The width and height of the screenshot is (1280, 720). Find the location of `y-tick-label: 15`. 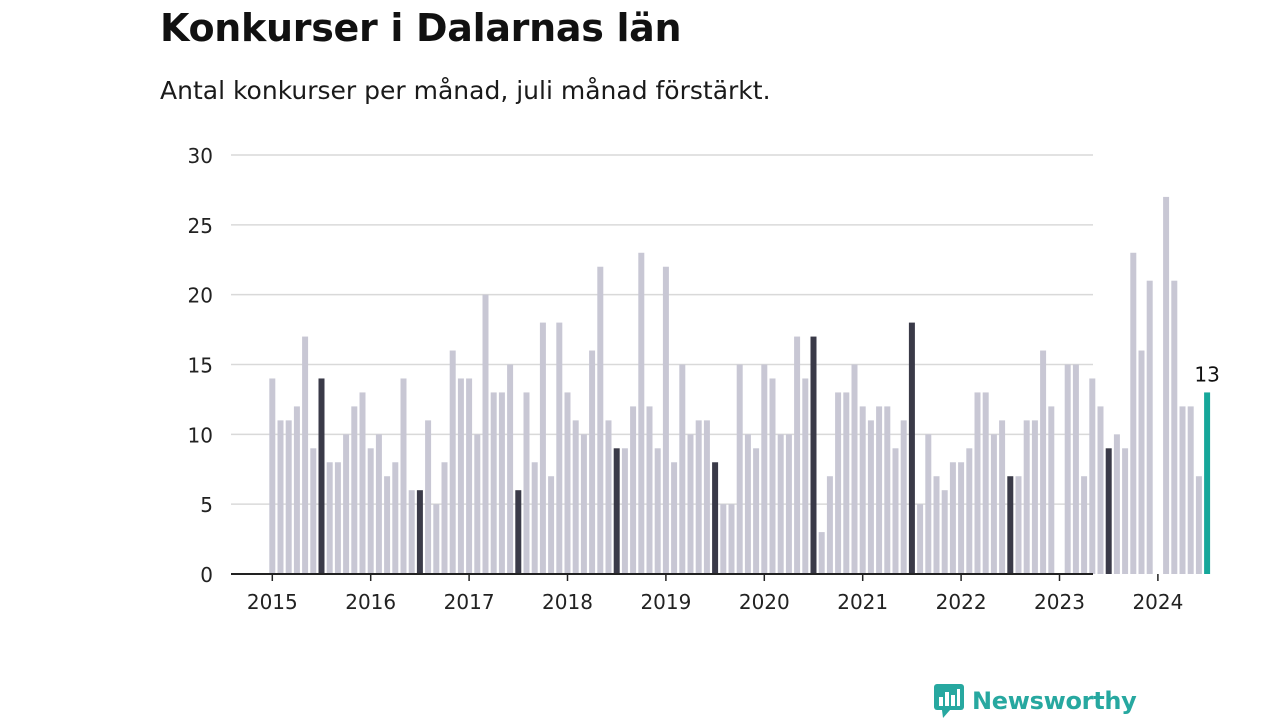

y-tick-label: 15 is located at coordinates (200, 366).